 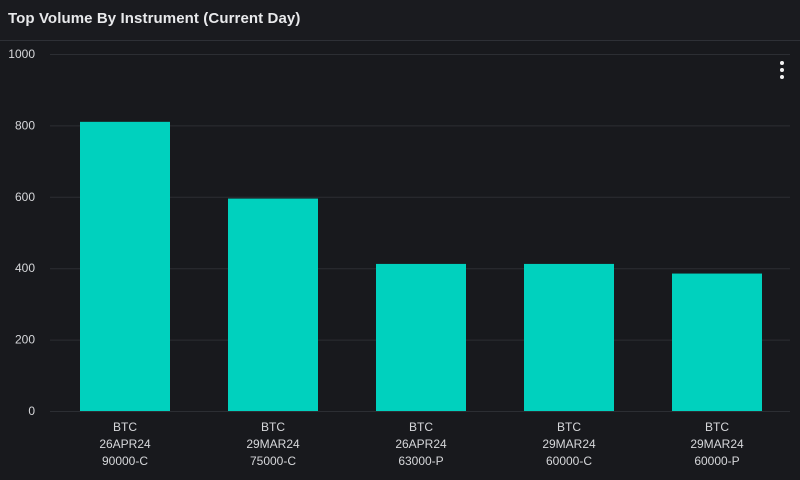 I want to click on y-tick-label: 600, so click(x=25, y=197).